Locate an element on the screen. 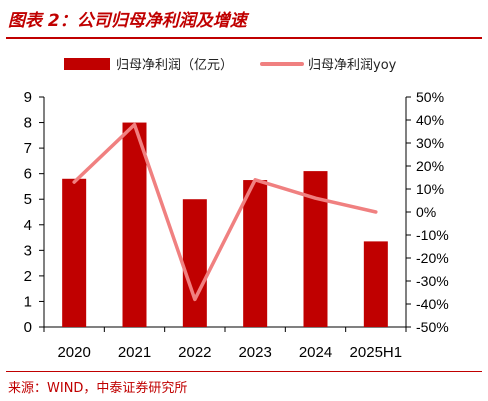  source-note: 来源：WIND，中泰证券研究所 is located at coordinates (98, 388).